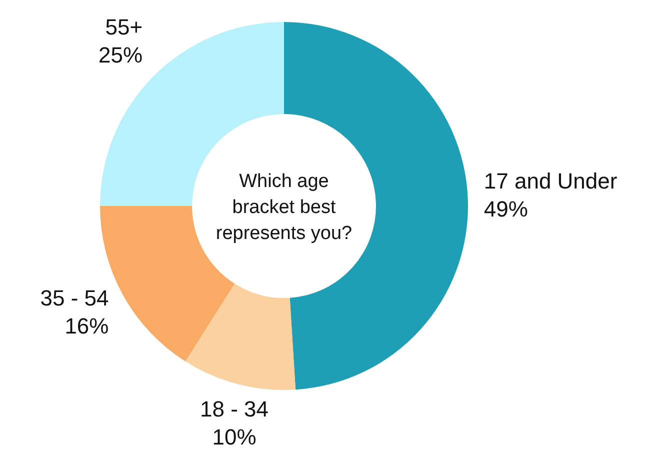 The height and width of the screenshot is (470, 657). I want to click on slice-label: 17 and Under, so click(551, 181).